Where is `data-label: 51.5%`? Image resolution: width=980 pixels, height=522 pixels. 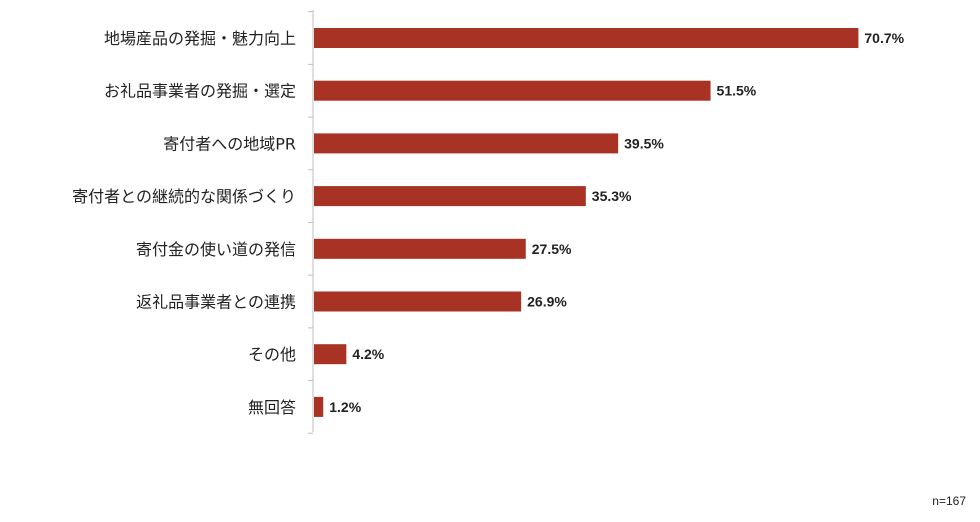
data-label: 51.5% is located at coordinates (737, 91).